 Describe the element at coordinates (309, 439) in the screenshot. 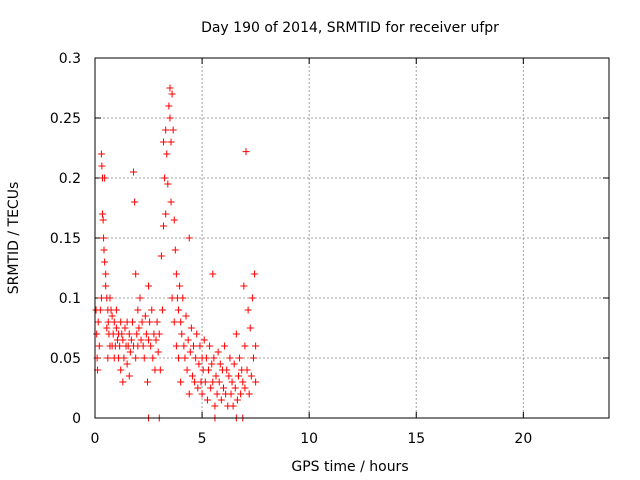

I see `x-tick-label: 10` at that location.